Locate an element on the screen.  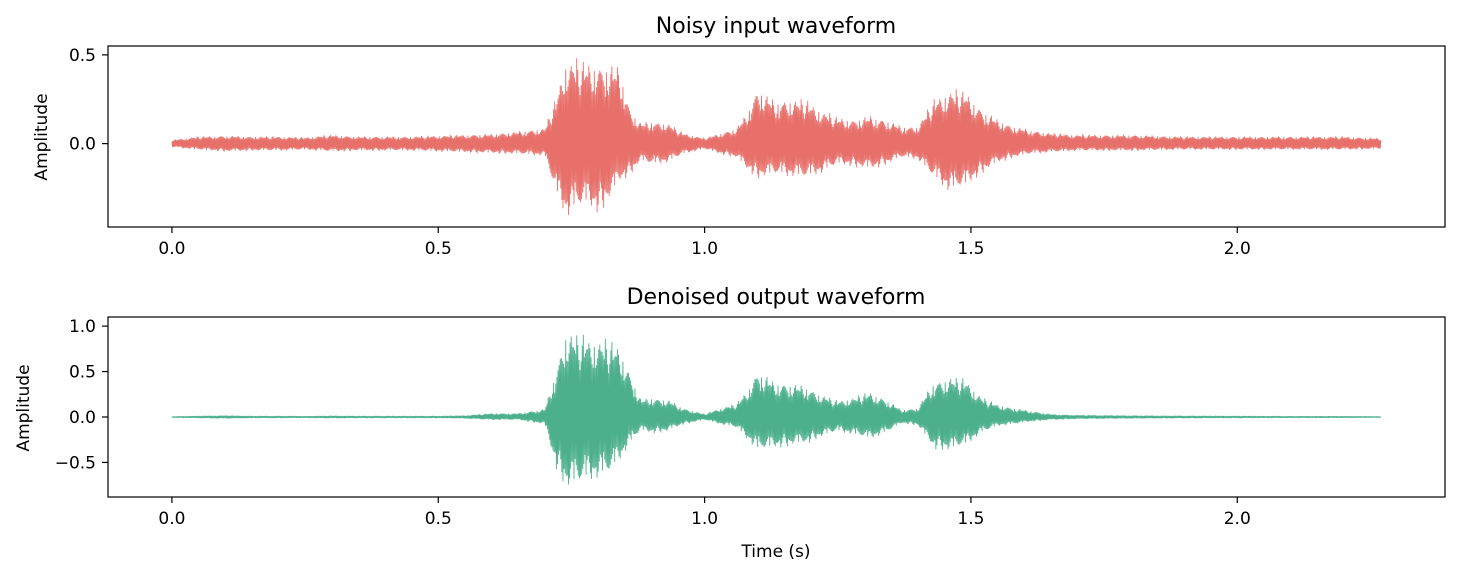
denoised-title: Denoised output waveform is located at coordinates (776, 297).